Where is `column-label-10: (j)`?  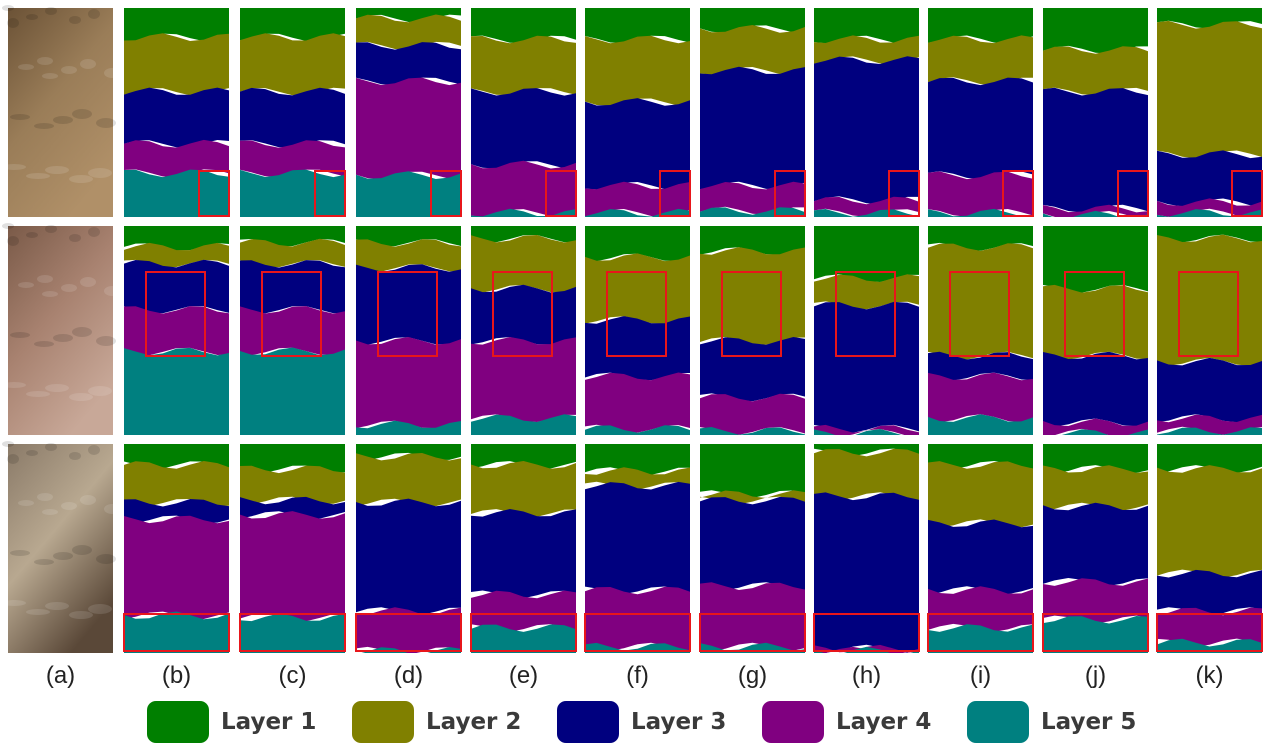
column-label-10: (j) is located at coordinates (1095, 675).